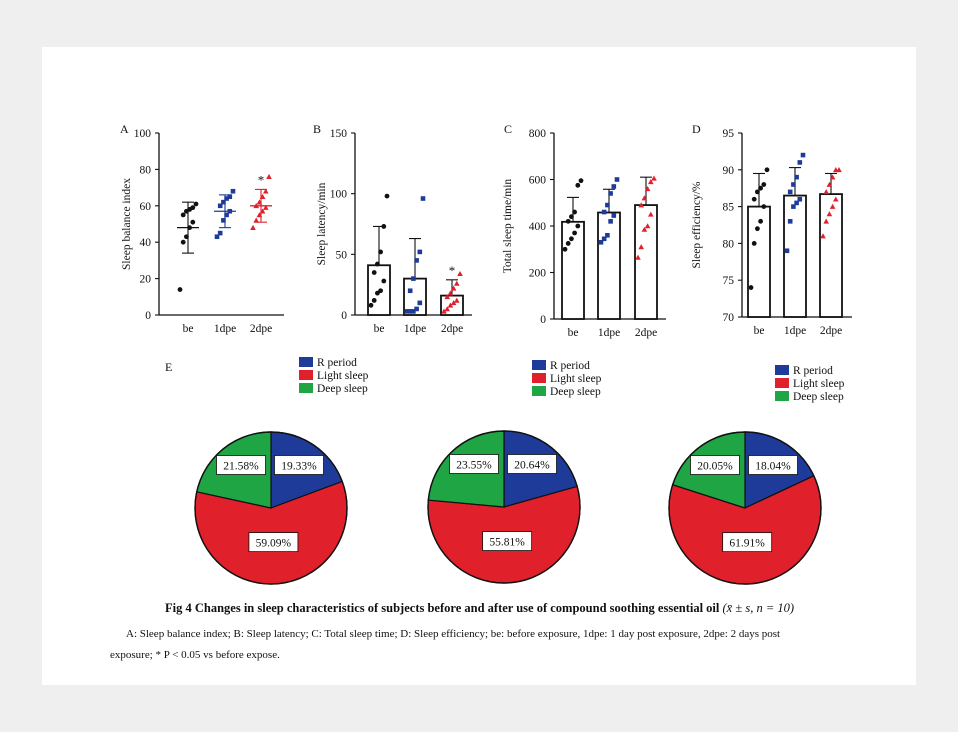  I want to click on panel-b-label: B, so click(317, 129).